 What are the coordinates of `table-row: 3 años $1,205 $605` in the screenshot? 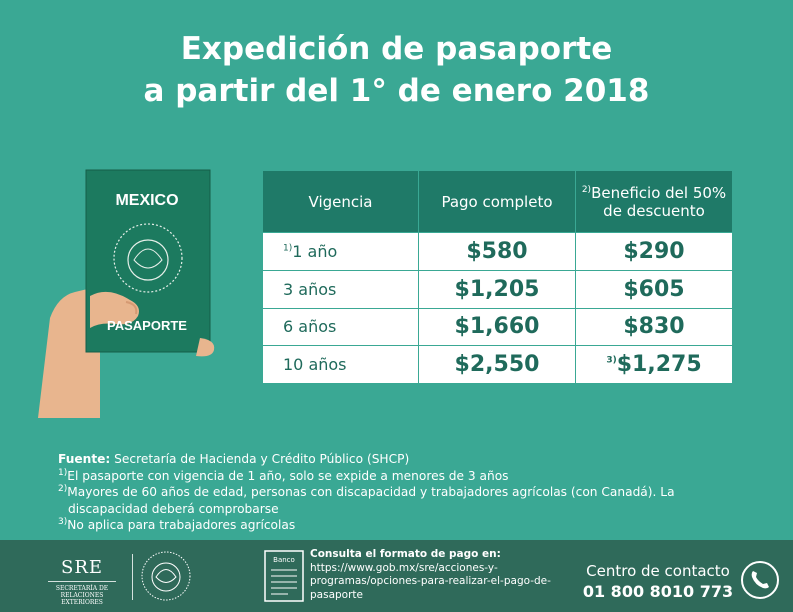 It's located at (497, 289).